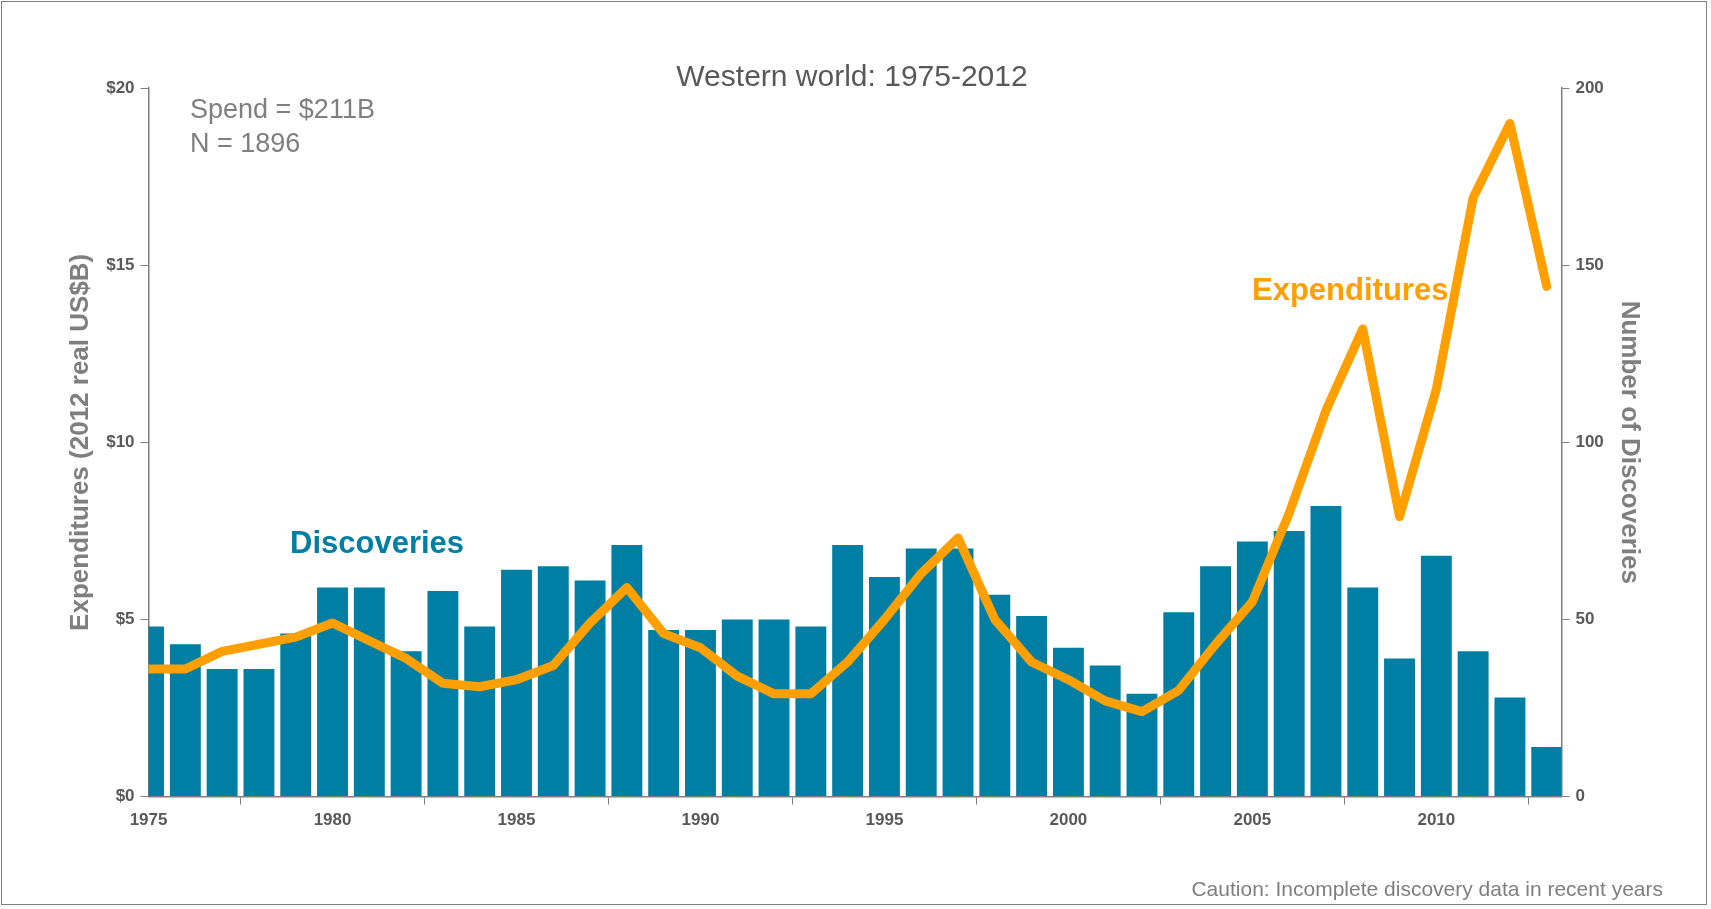 The height and width of the screenshot is (909, 1711). What do you see at coordinates (1631, 442) in the screenshot?
I see `y2-axis-title: Number of Discoveries` at bounding box center [1631, 442].